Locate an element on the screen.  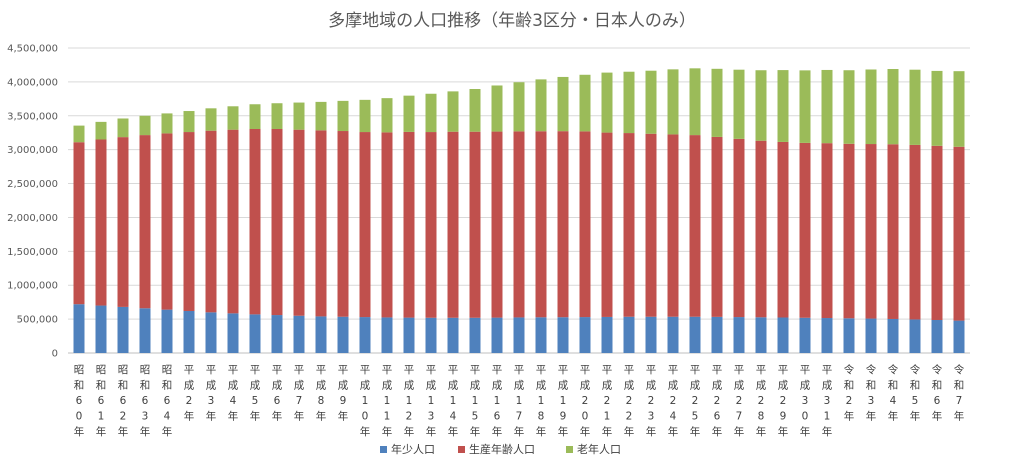
legend-label: 老年人口 is located at coordinates (599, 449).